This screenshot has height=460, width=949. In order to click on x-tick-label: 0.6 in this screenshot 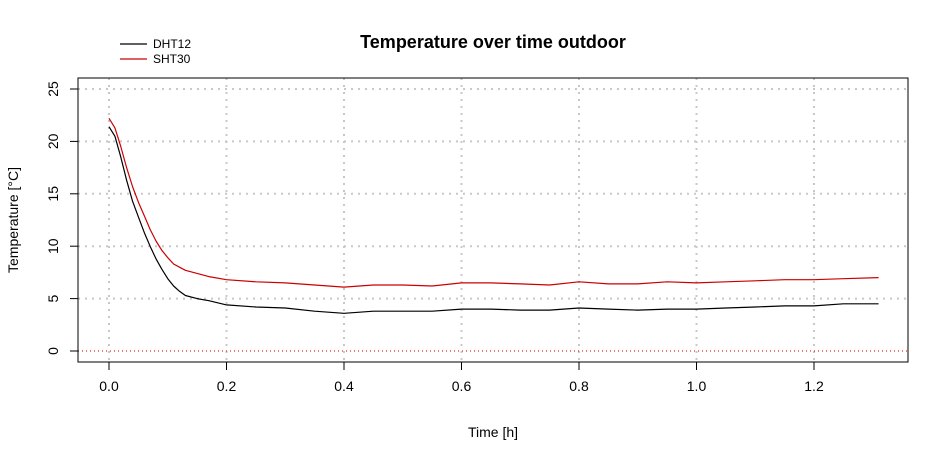, I will do `click(462, 386)`.